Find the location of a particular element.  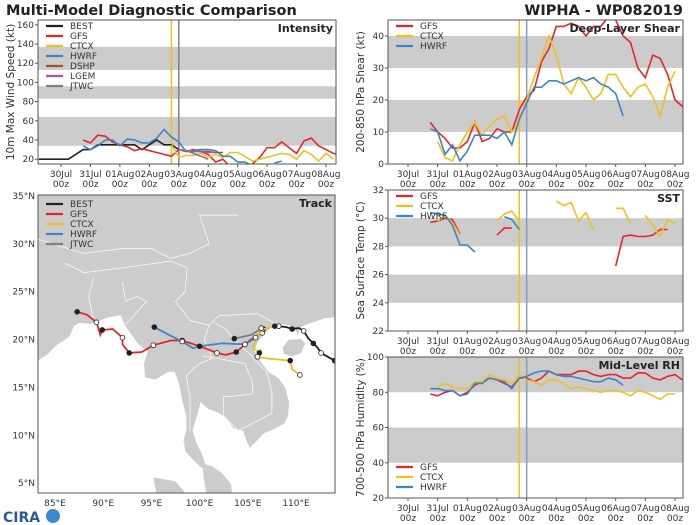

lon-tick-label: 85°E is located at coordinates (55, 504).